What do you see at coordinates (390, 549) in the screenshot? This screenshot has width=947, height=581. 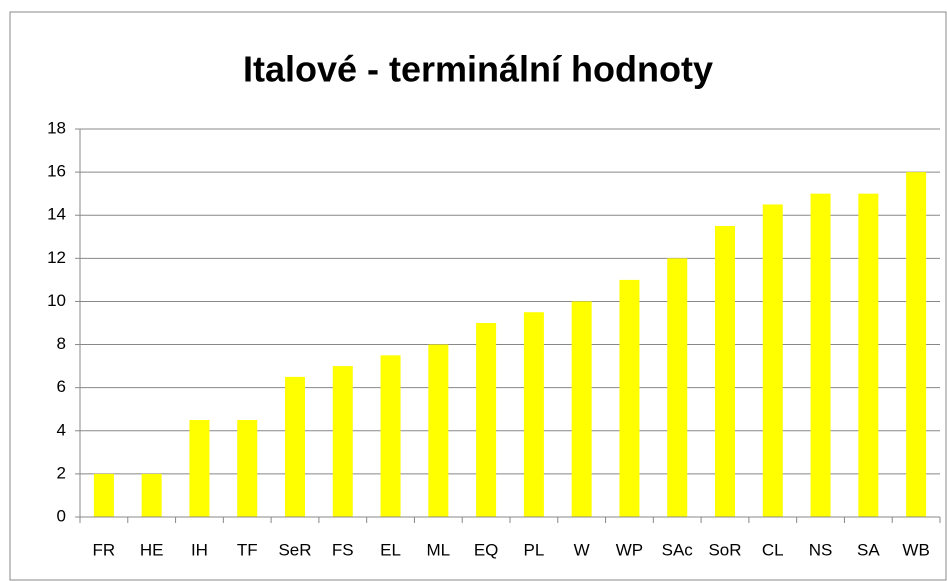 I see `x-tick-label: EL` at bounding box center [390, 549].